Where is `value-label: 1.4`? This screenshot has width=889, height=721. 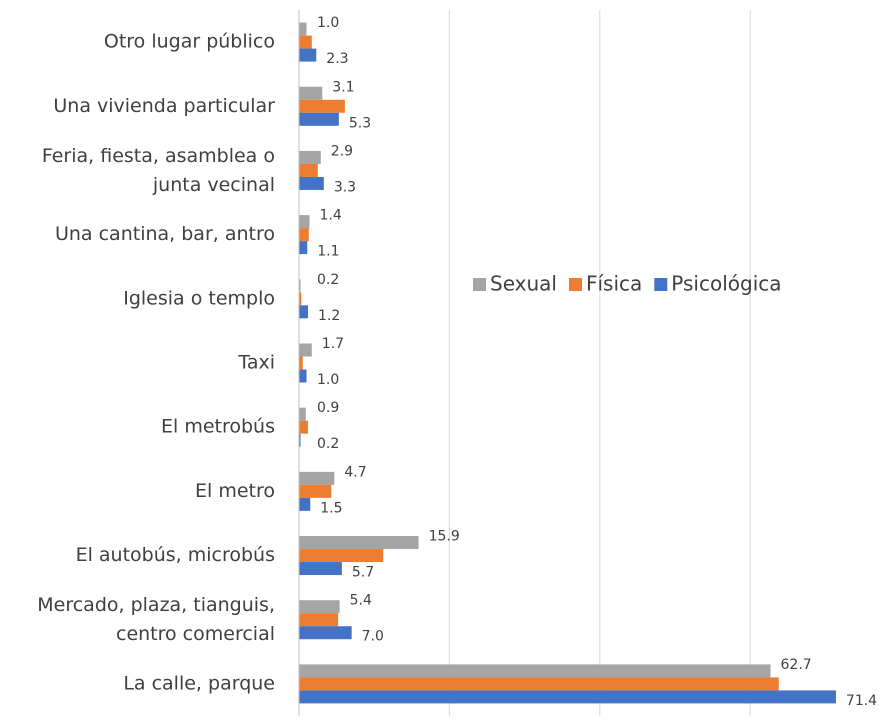 value-label: 1.4 is located at coordinates (331, 216).